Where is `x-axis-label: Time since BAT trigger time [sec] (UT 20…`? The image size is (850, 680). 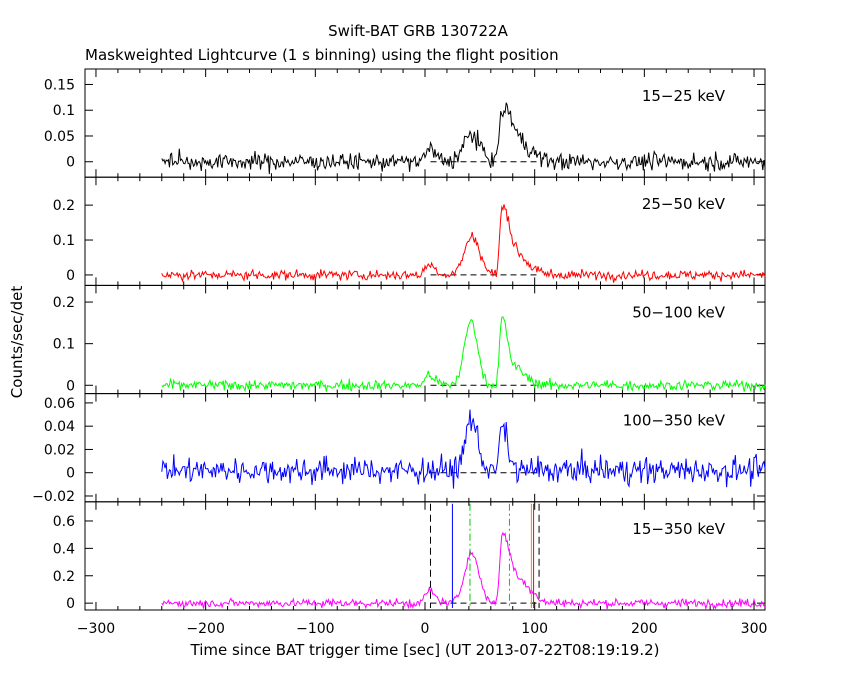 x-axis-label: Time since BAT trigger time [sec] (UT 20… is located at coordinates (425, 650).